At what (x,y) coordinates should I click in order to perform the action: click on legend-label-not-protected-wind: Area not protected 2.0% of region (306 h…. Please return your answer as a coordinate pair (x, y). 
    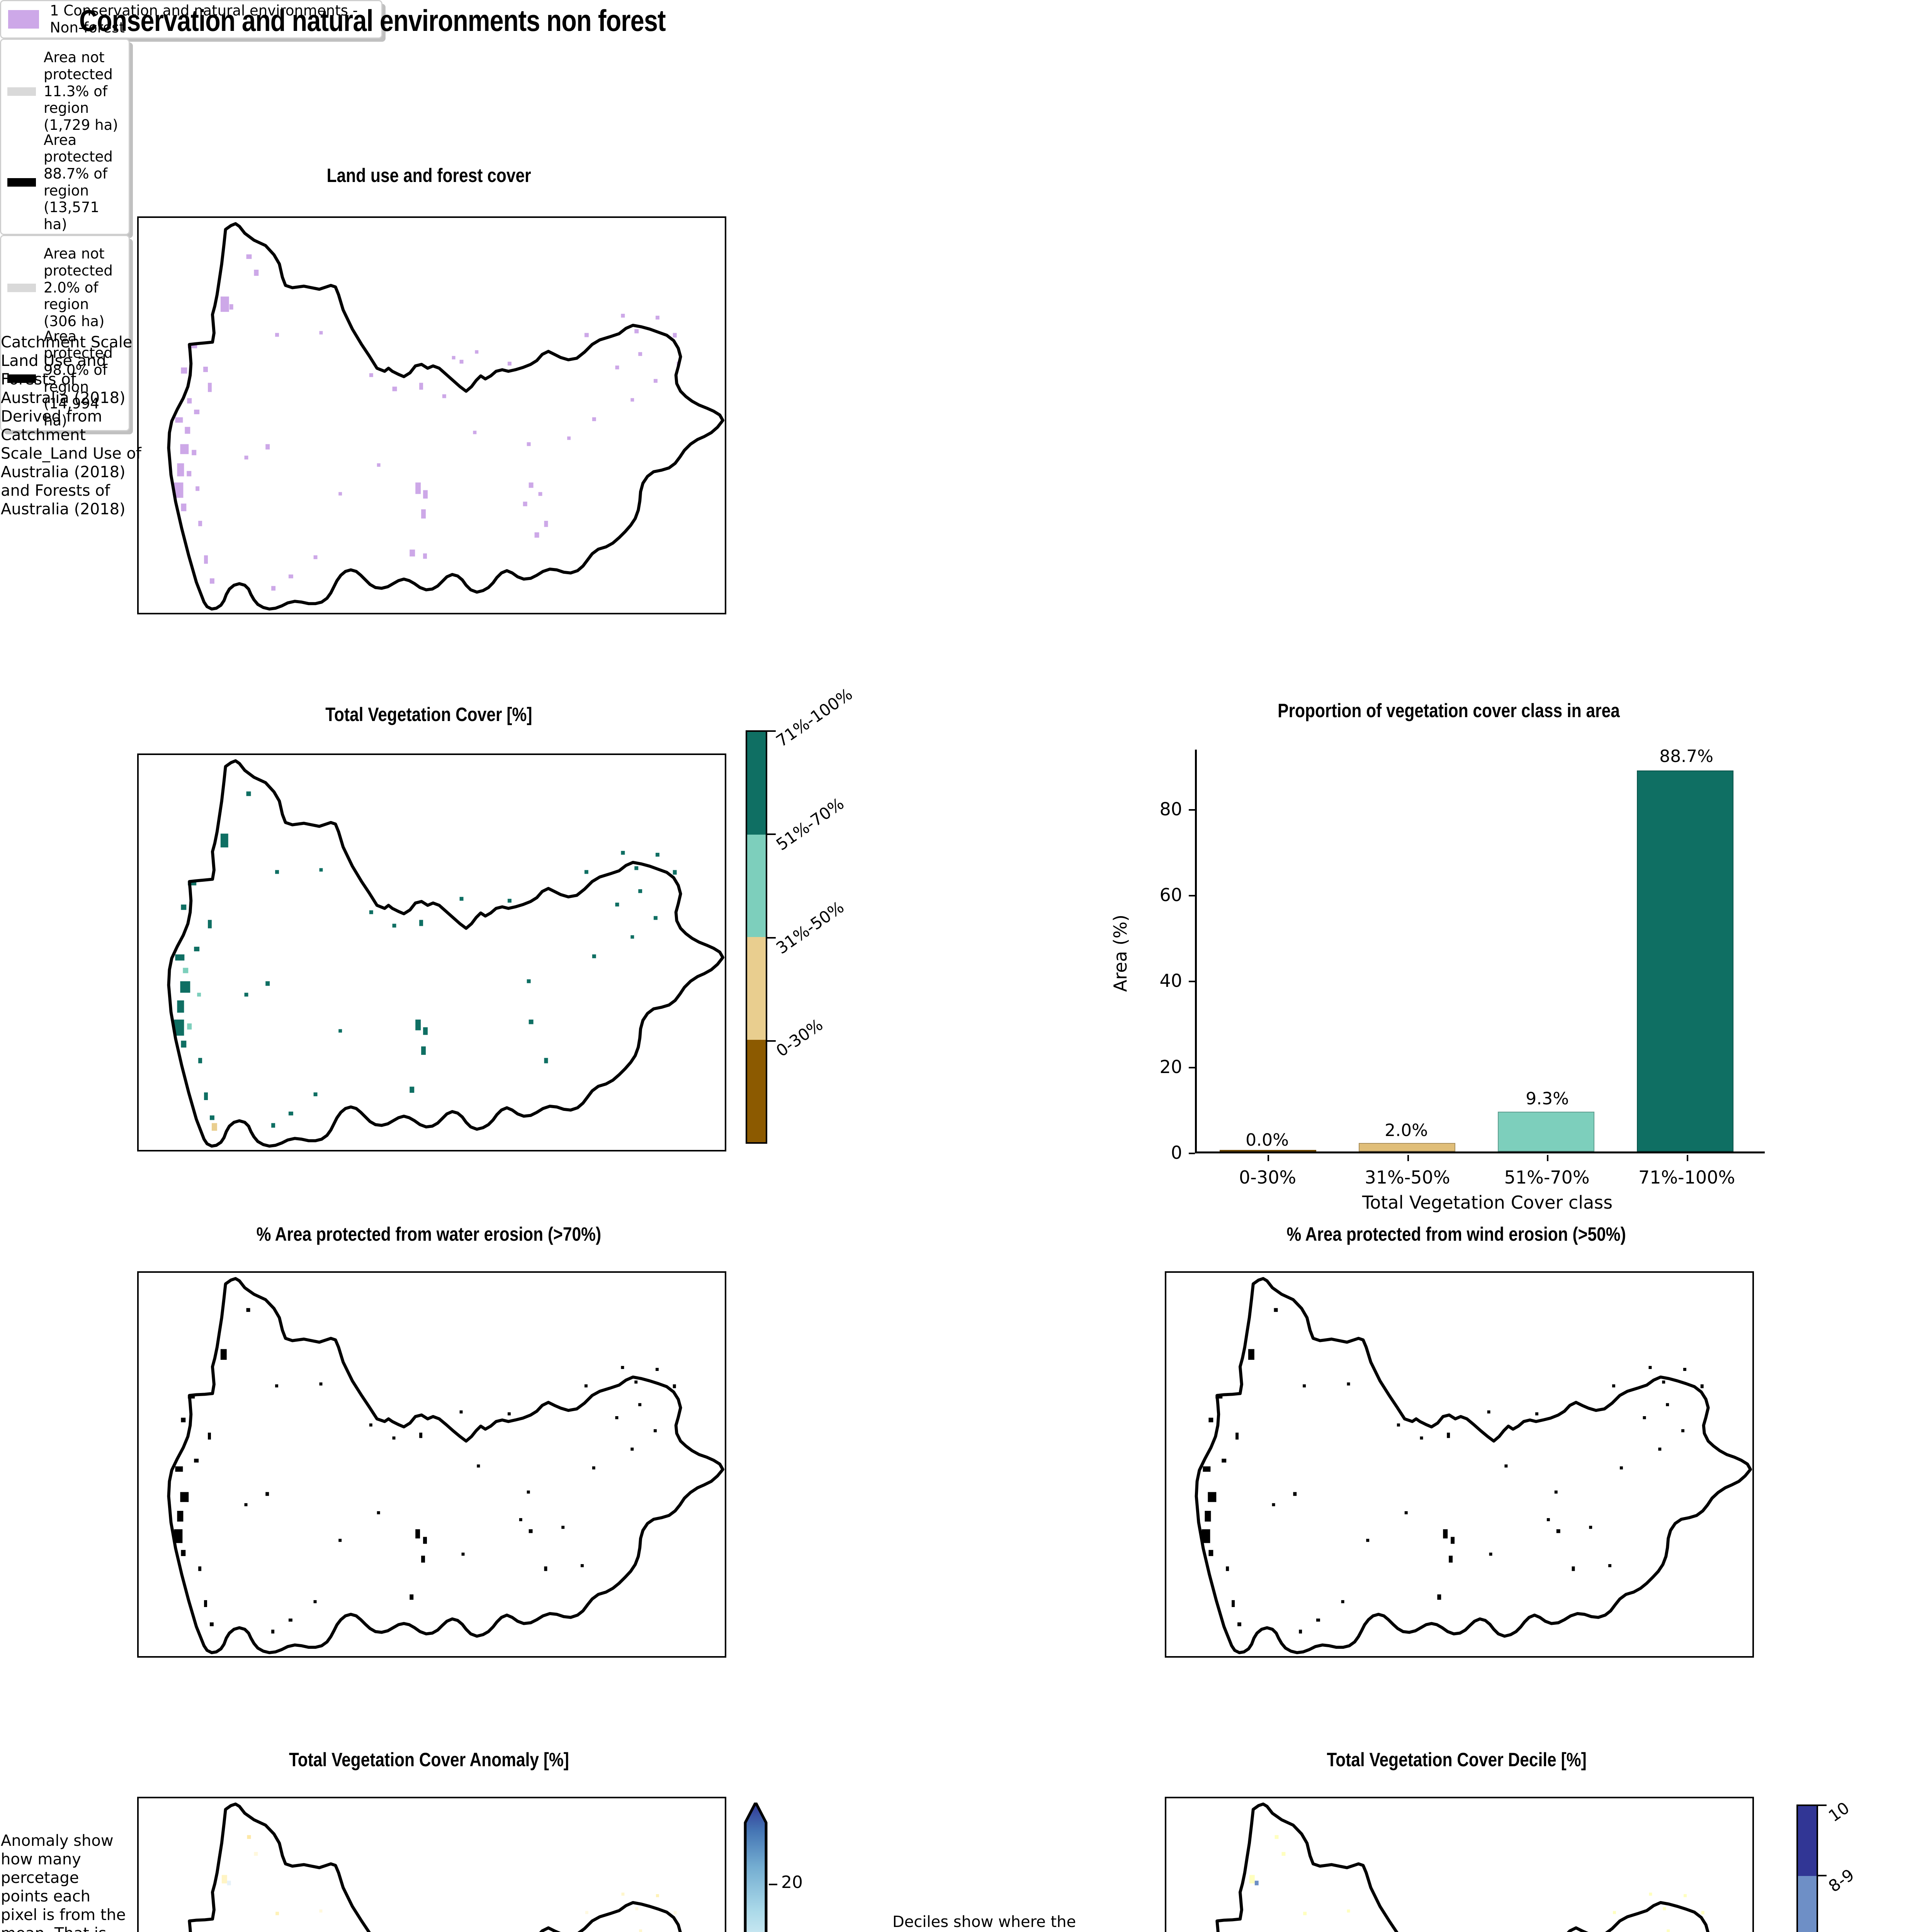
    Looking at the image, I should click on (78, 287).